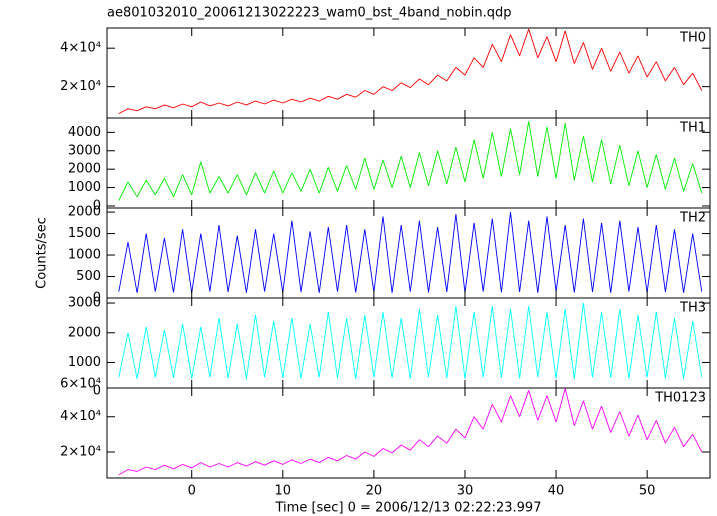 This screenshot has height=516, width=717. What do you see at coordinates (465, 491) in the screenshot?
I see `x-tick-label: 30` at bounding box center [465, 491].